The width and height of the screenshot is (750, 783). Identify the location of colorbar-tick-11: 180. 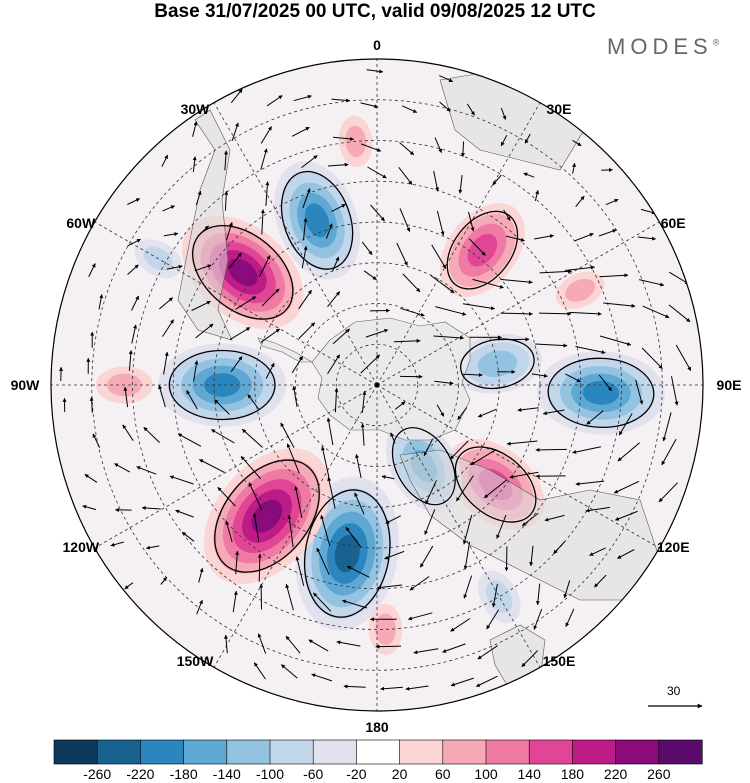
(572, 774).